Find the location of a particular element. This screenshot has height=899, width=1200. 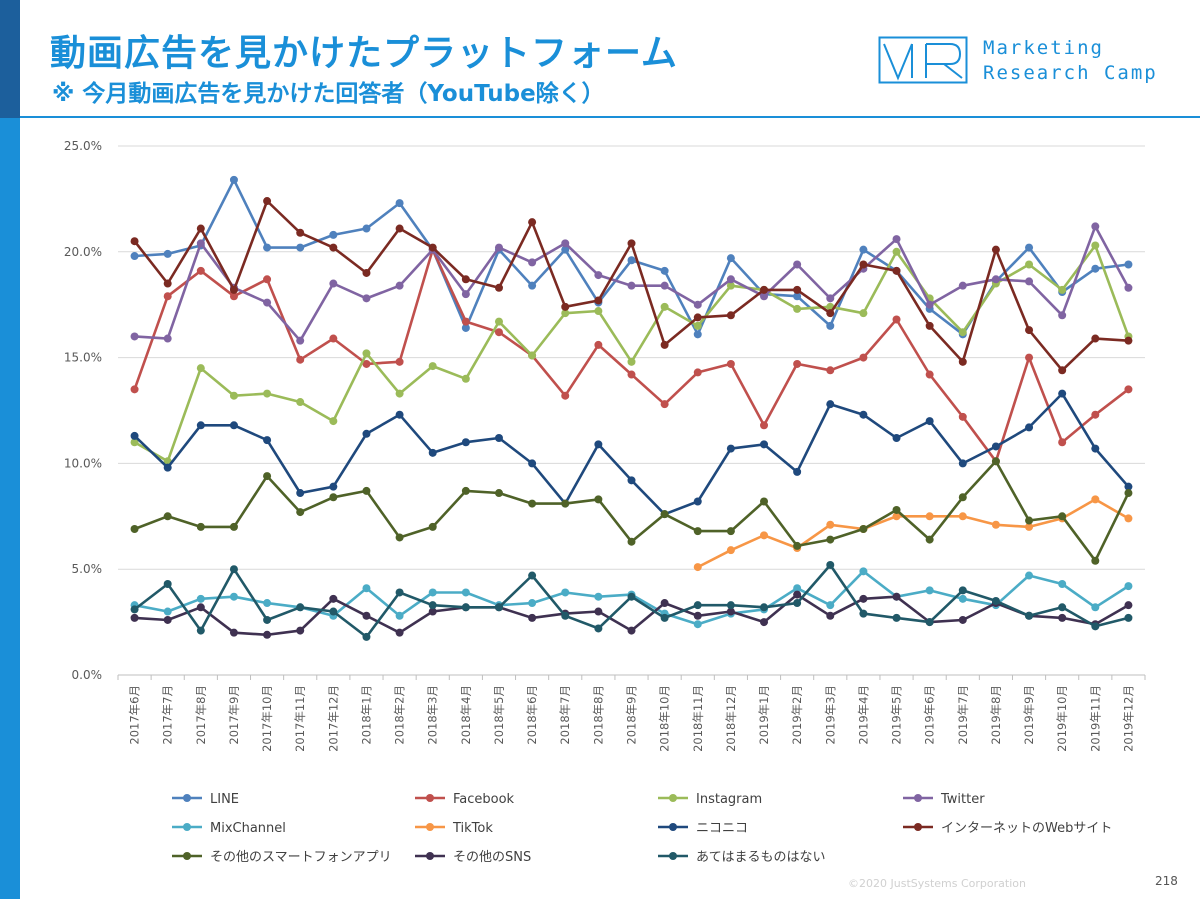

logo-mark is located at coordinates (923, 60).